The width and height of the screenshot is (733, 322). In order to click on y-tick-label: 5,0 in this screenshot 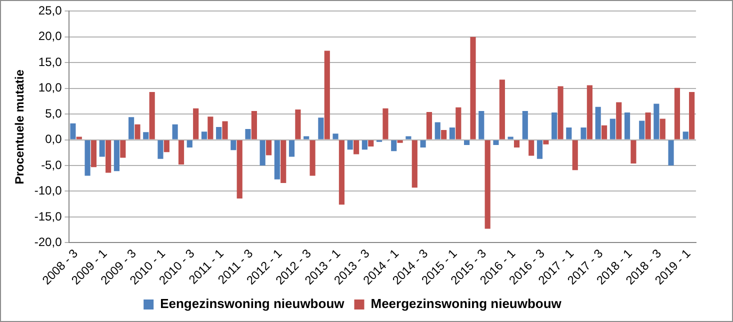, I will do `click(53, 113)`.